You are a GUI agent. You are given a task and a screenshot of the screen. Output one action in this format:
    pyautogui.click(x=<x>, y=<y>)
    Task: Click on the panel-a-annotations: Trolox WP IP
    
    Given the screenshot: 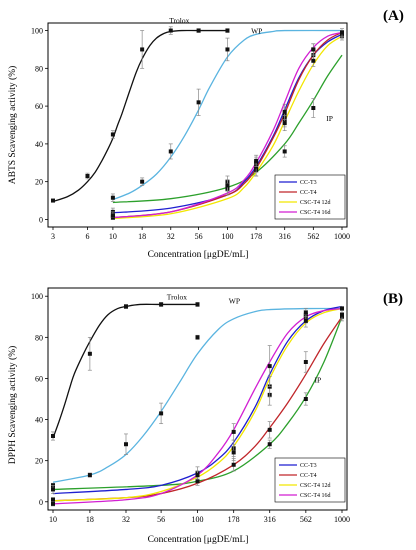 What is the action you would take?
    pyautogui.click(x=251, y=69)
    